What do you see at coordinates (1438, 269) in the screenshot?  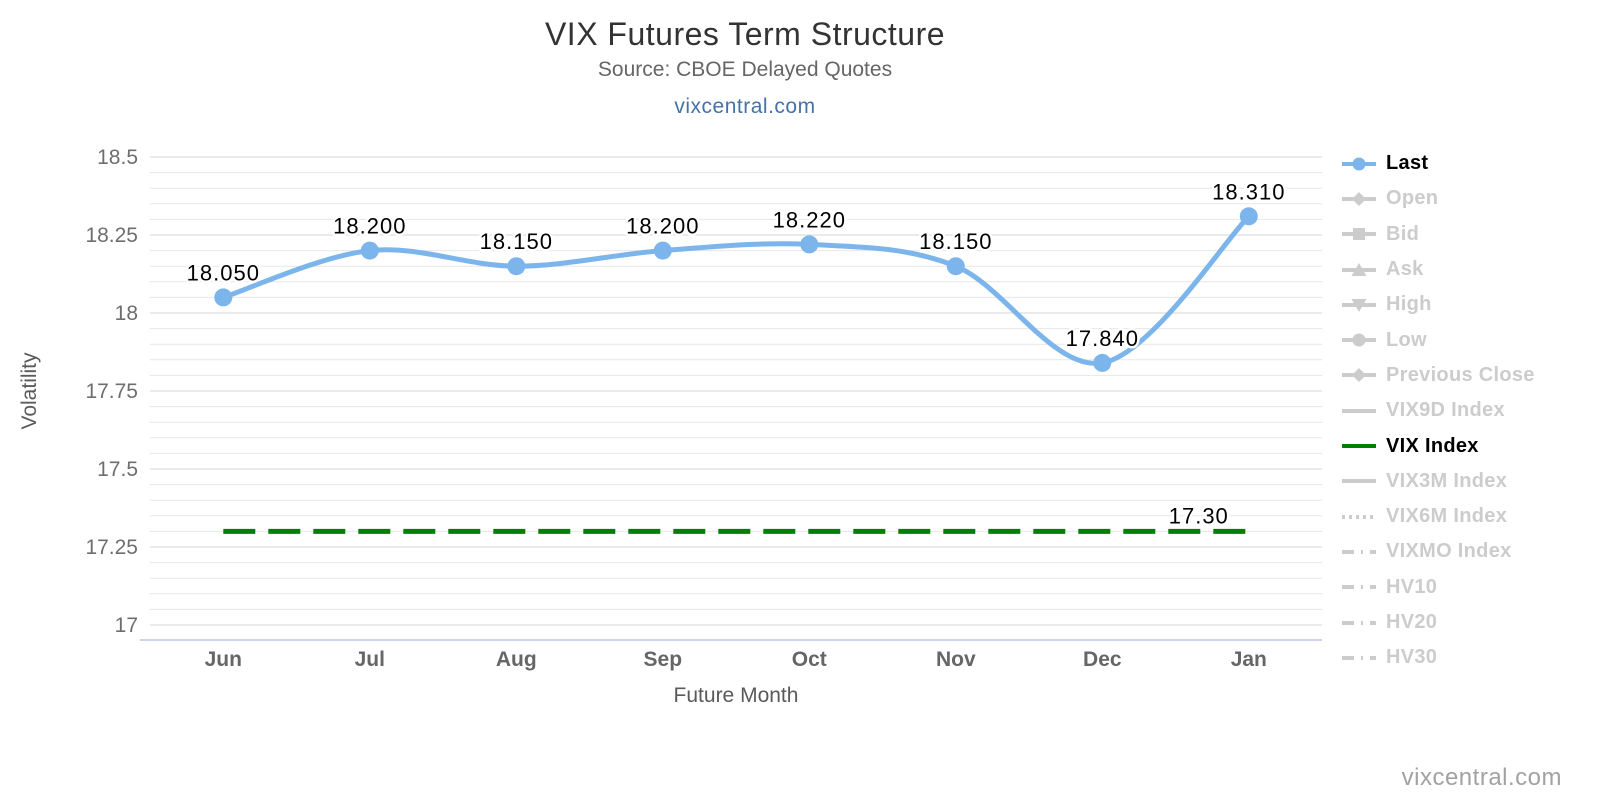 I see `legend-item-ask: Ask` at bounding box center [1438, 269].